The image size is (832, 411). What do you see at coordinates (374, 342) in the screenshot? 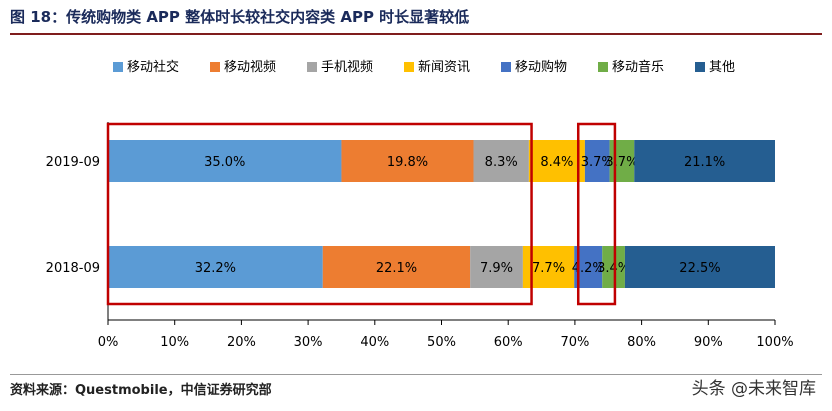
I see `x-tick-label-4: 40%` at bounding box center [374, 342].